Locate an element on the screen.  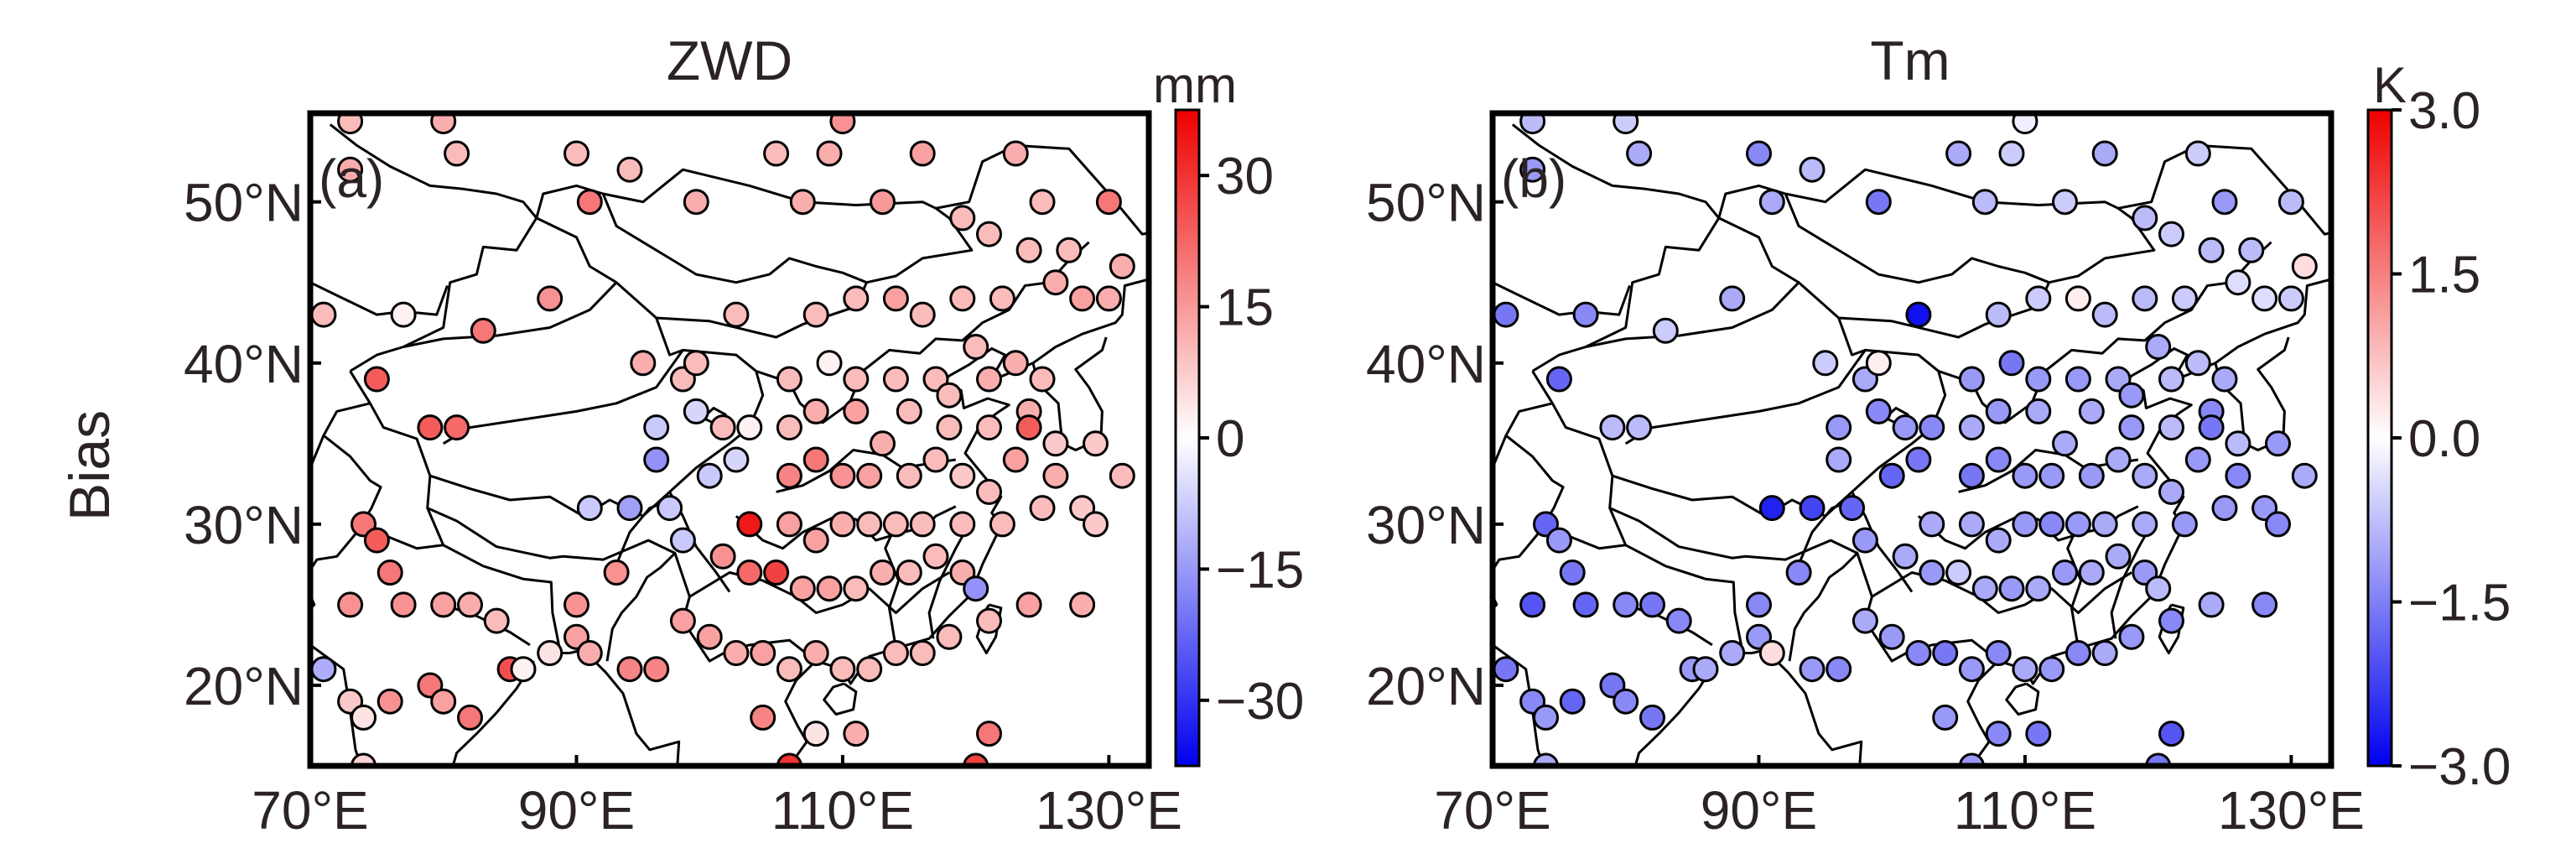
panel-b-label: (b) is located at coordinates (1533, 178).